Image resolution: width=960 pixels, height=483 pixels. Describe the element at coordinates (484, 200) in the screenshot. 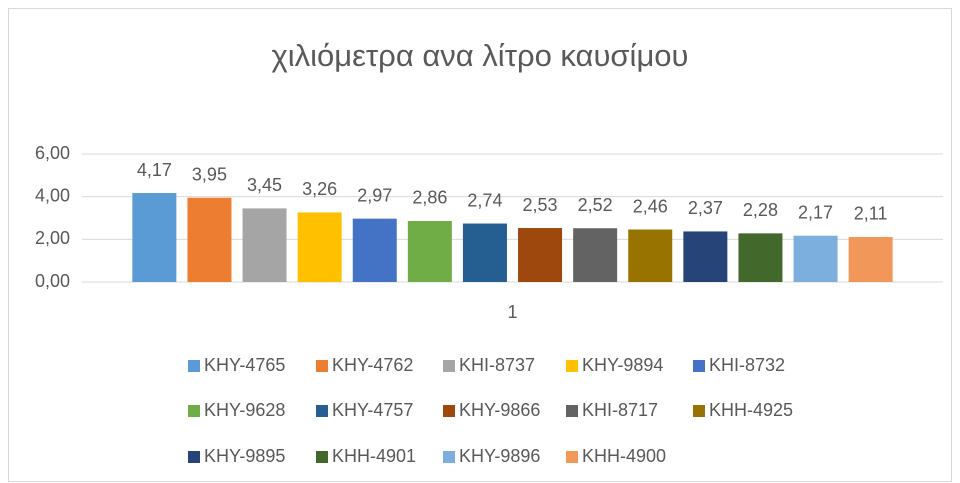

I see `data-label: 2,74` at that location.